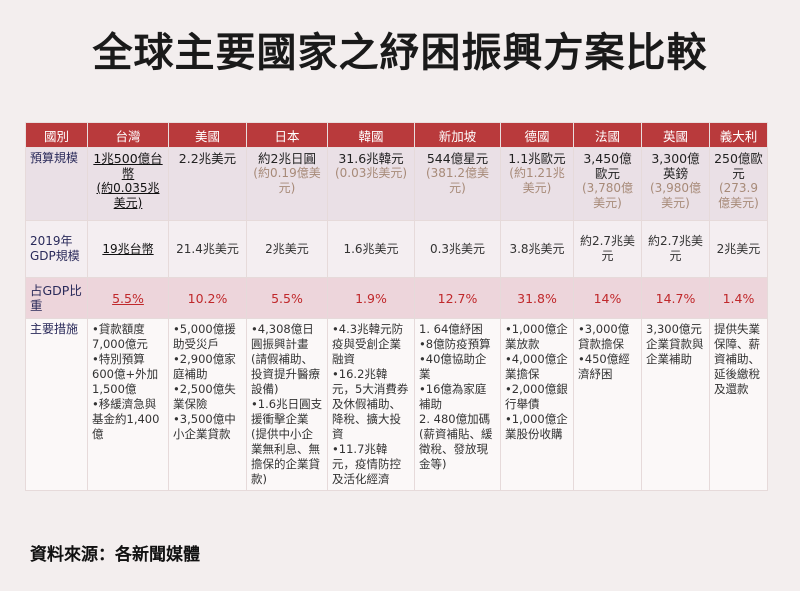 The image size is (800, 591). What do you see at coordinates (128, 184) in the screenshot?
I see `budget-cell: 1兆500億台幣 (約0.035兆美元)` at bounding box center [128, 184].